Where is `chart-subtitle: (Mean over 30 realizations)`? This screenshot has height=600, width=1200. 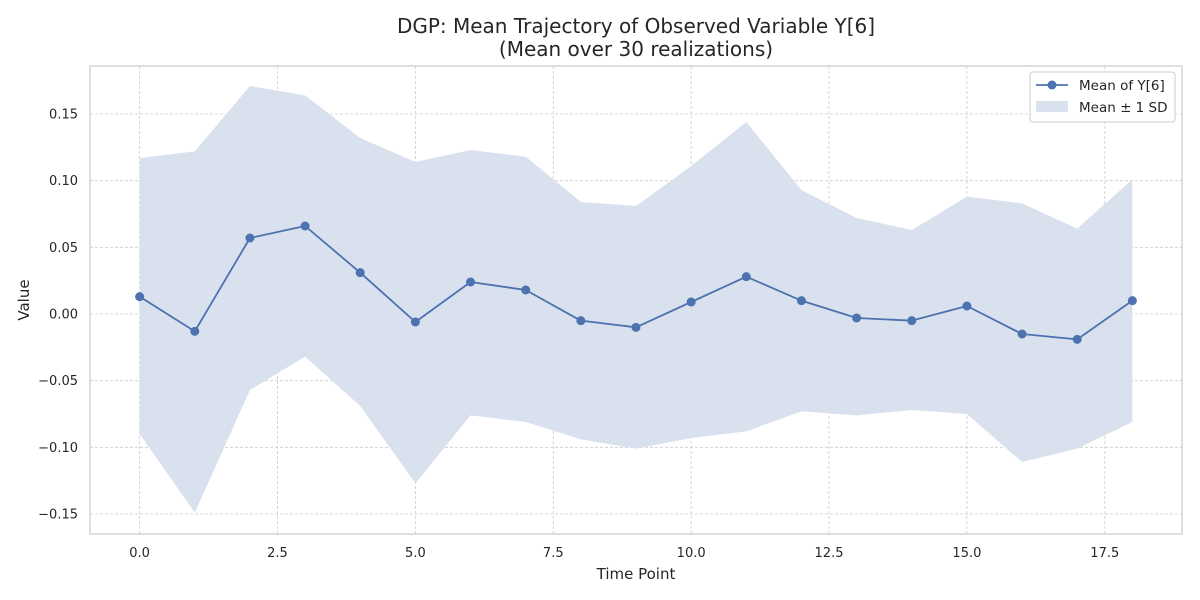
chart-subtitle: (Mean over 30 realizations) is located at coordinates (636, 49).